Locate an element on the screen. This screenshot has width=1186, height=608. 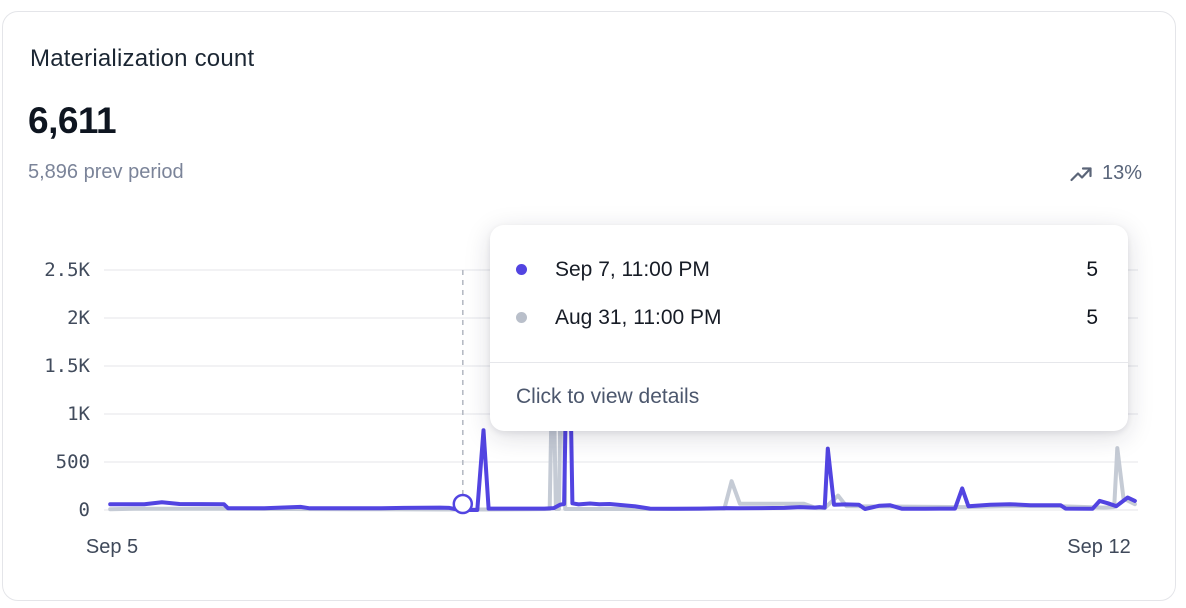
metric-value: 6,611 is located at coordinates (72, 120).